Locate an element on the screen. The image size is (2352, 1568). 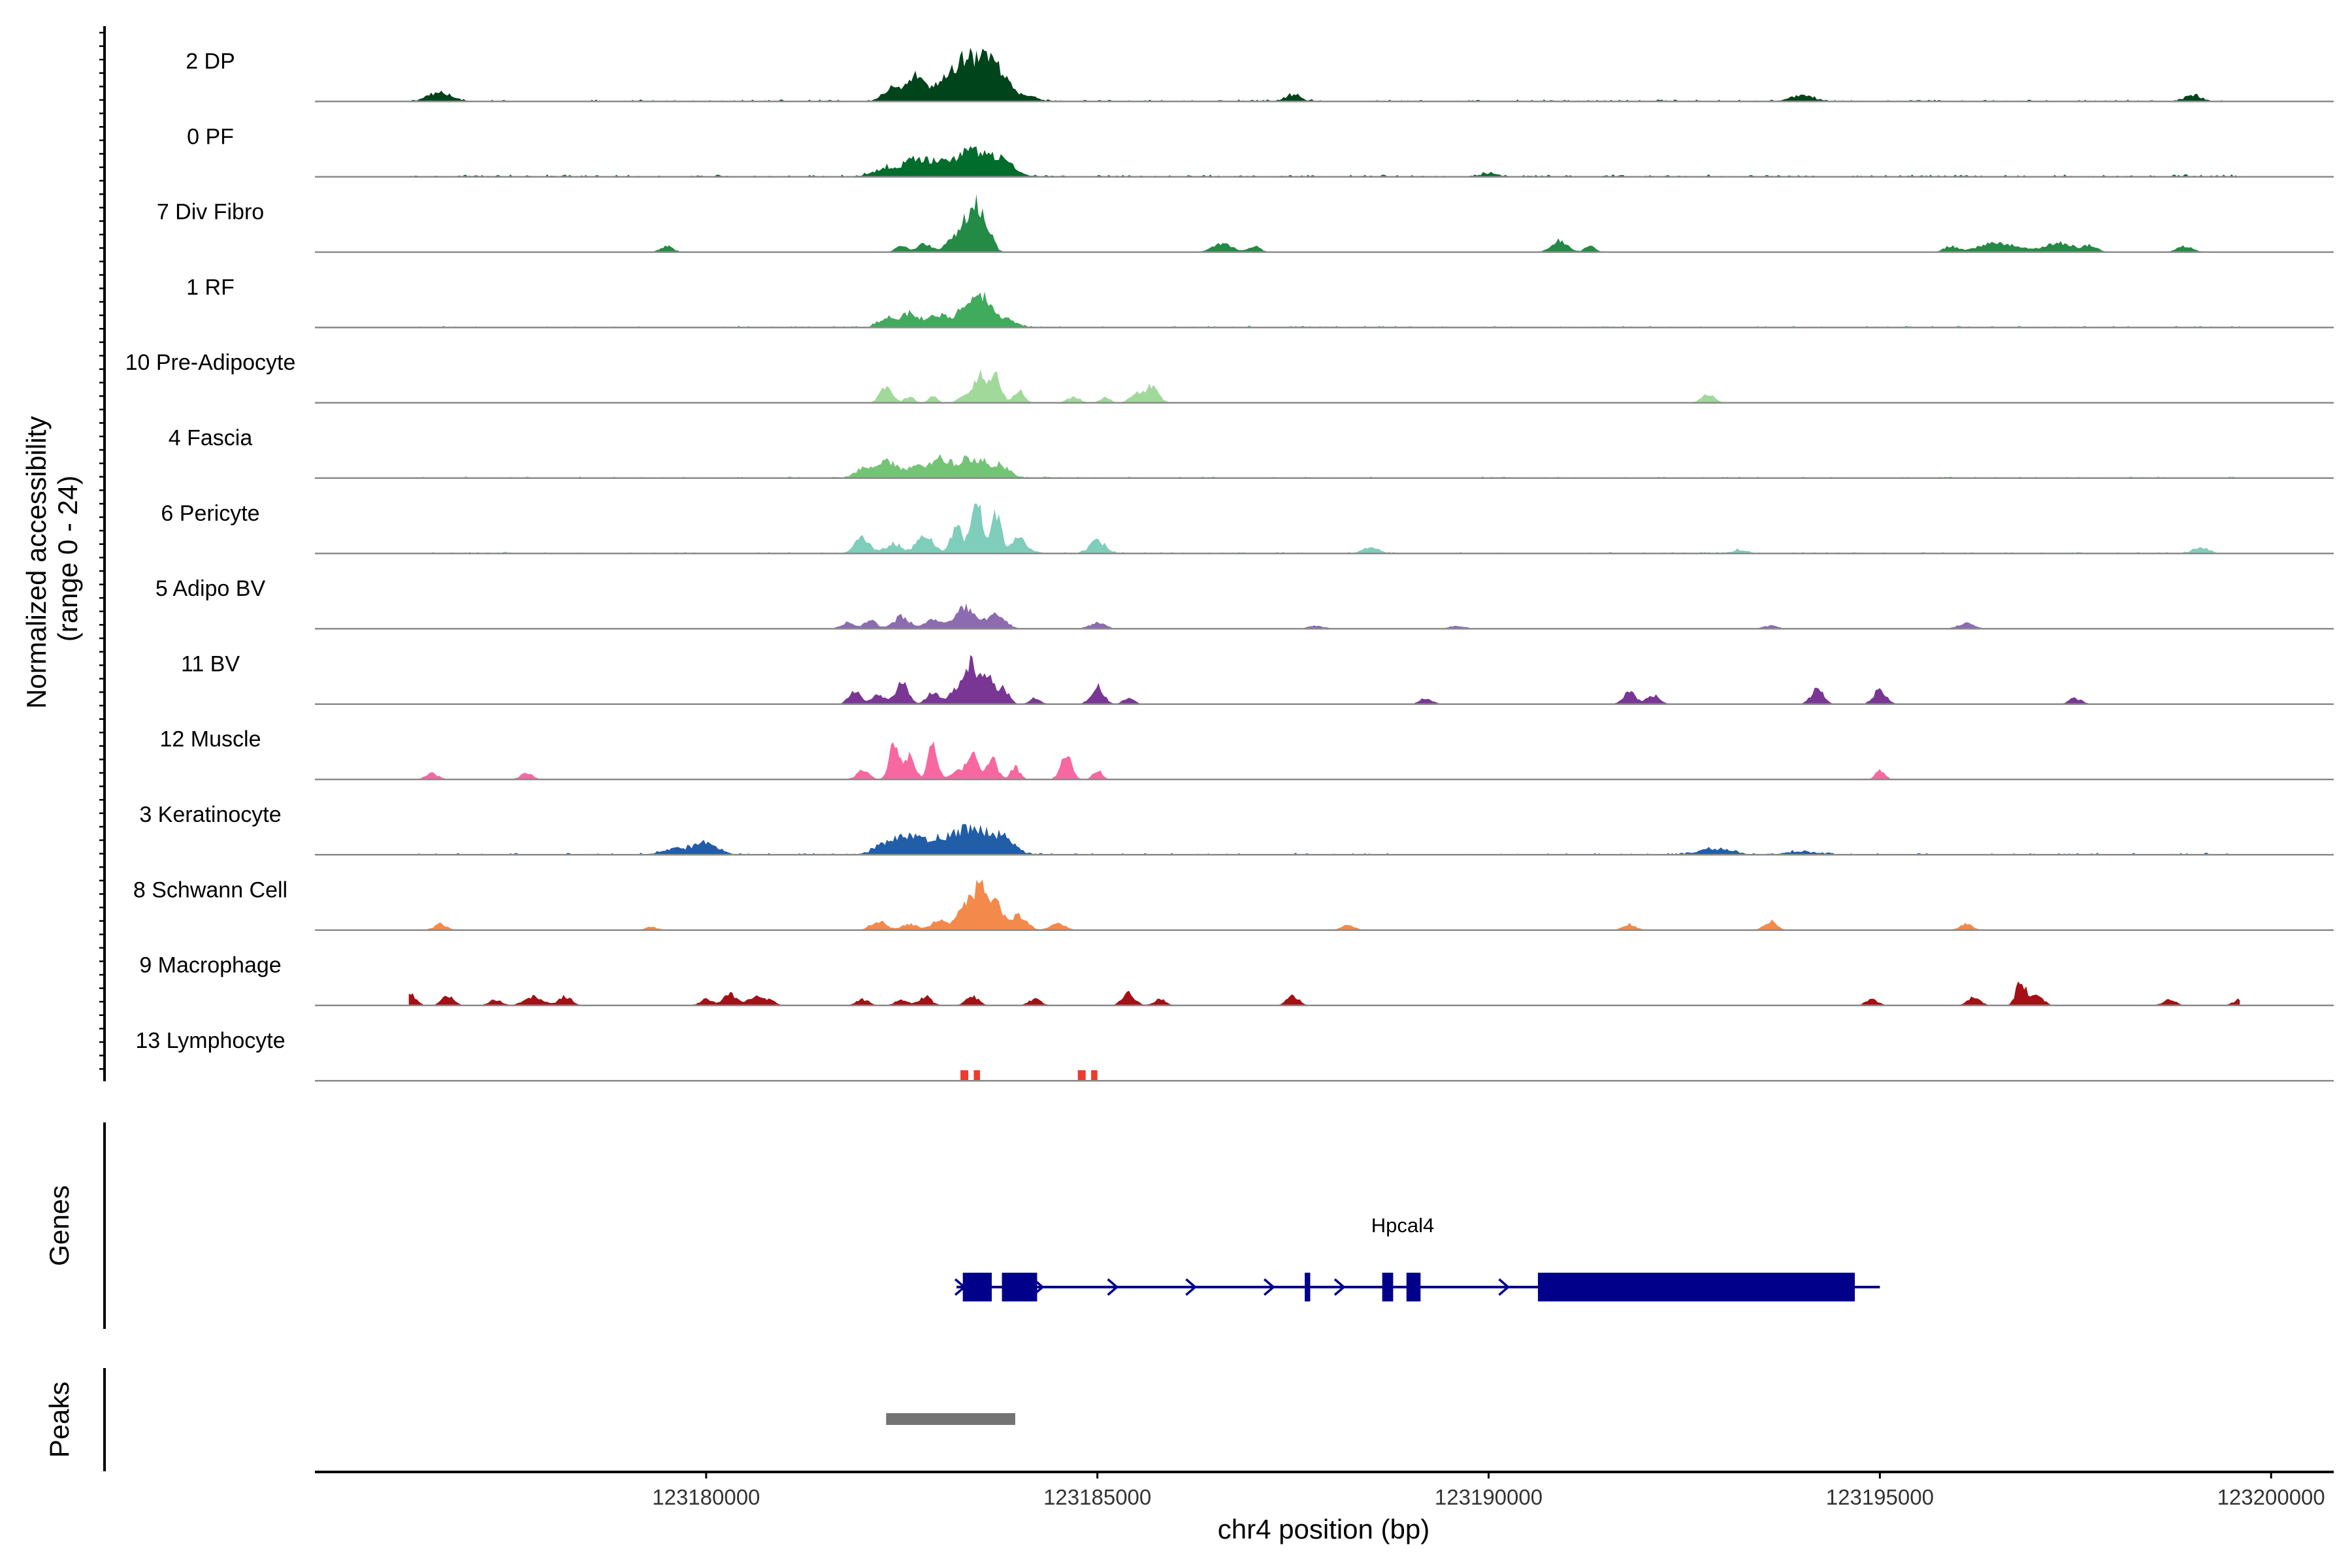
peak-region-bar is located at coordinates (950, 1419).